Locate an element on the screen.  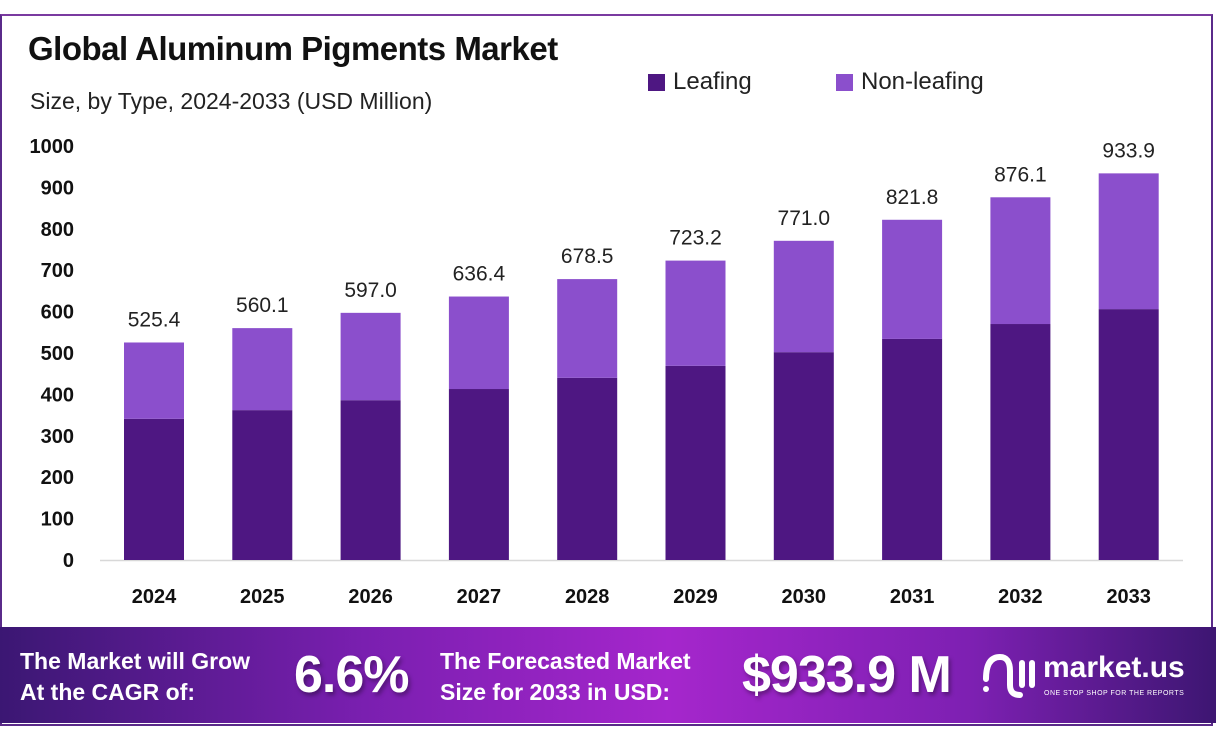
data-label-total: 636.4 is located at coordinates (479, 274).